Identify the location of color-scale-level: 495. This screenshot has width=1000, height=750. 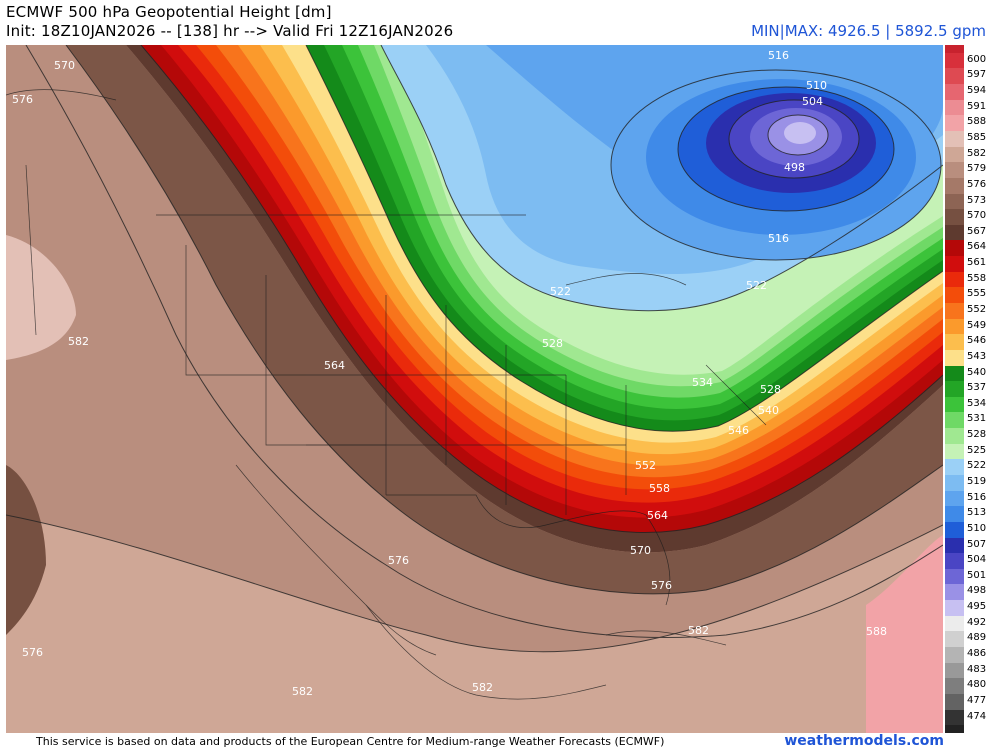
(972, 608).